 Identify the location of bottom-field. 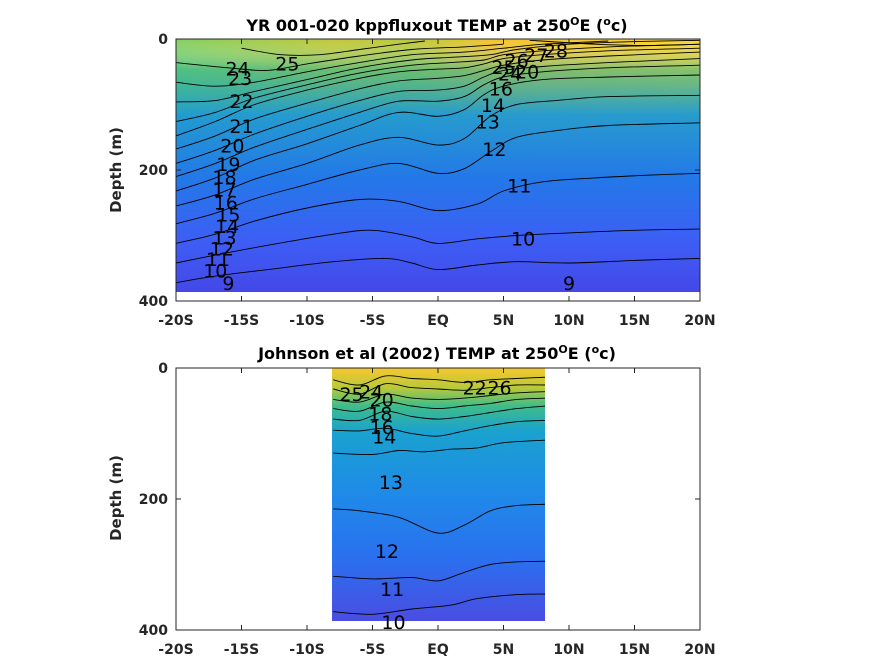
(438, 494).